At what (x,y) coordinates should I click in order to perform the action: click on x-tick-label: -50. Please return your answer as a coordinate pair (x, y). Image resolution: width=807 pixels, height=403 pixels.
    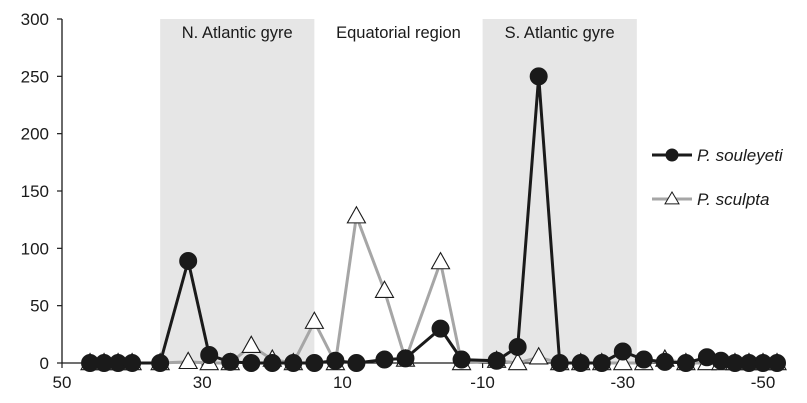
    Looking at the image, I should click on (763, 382).